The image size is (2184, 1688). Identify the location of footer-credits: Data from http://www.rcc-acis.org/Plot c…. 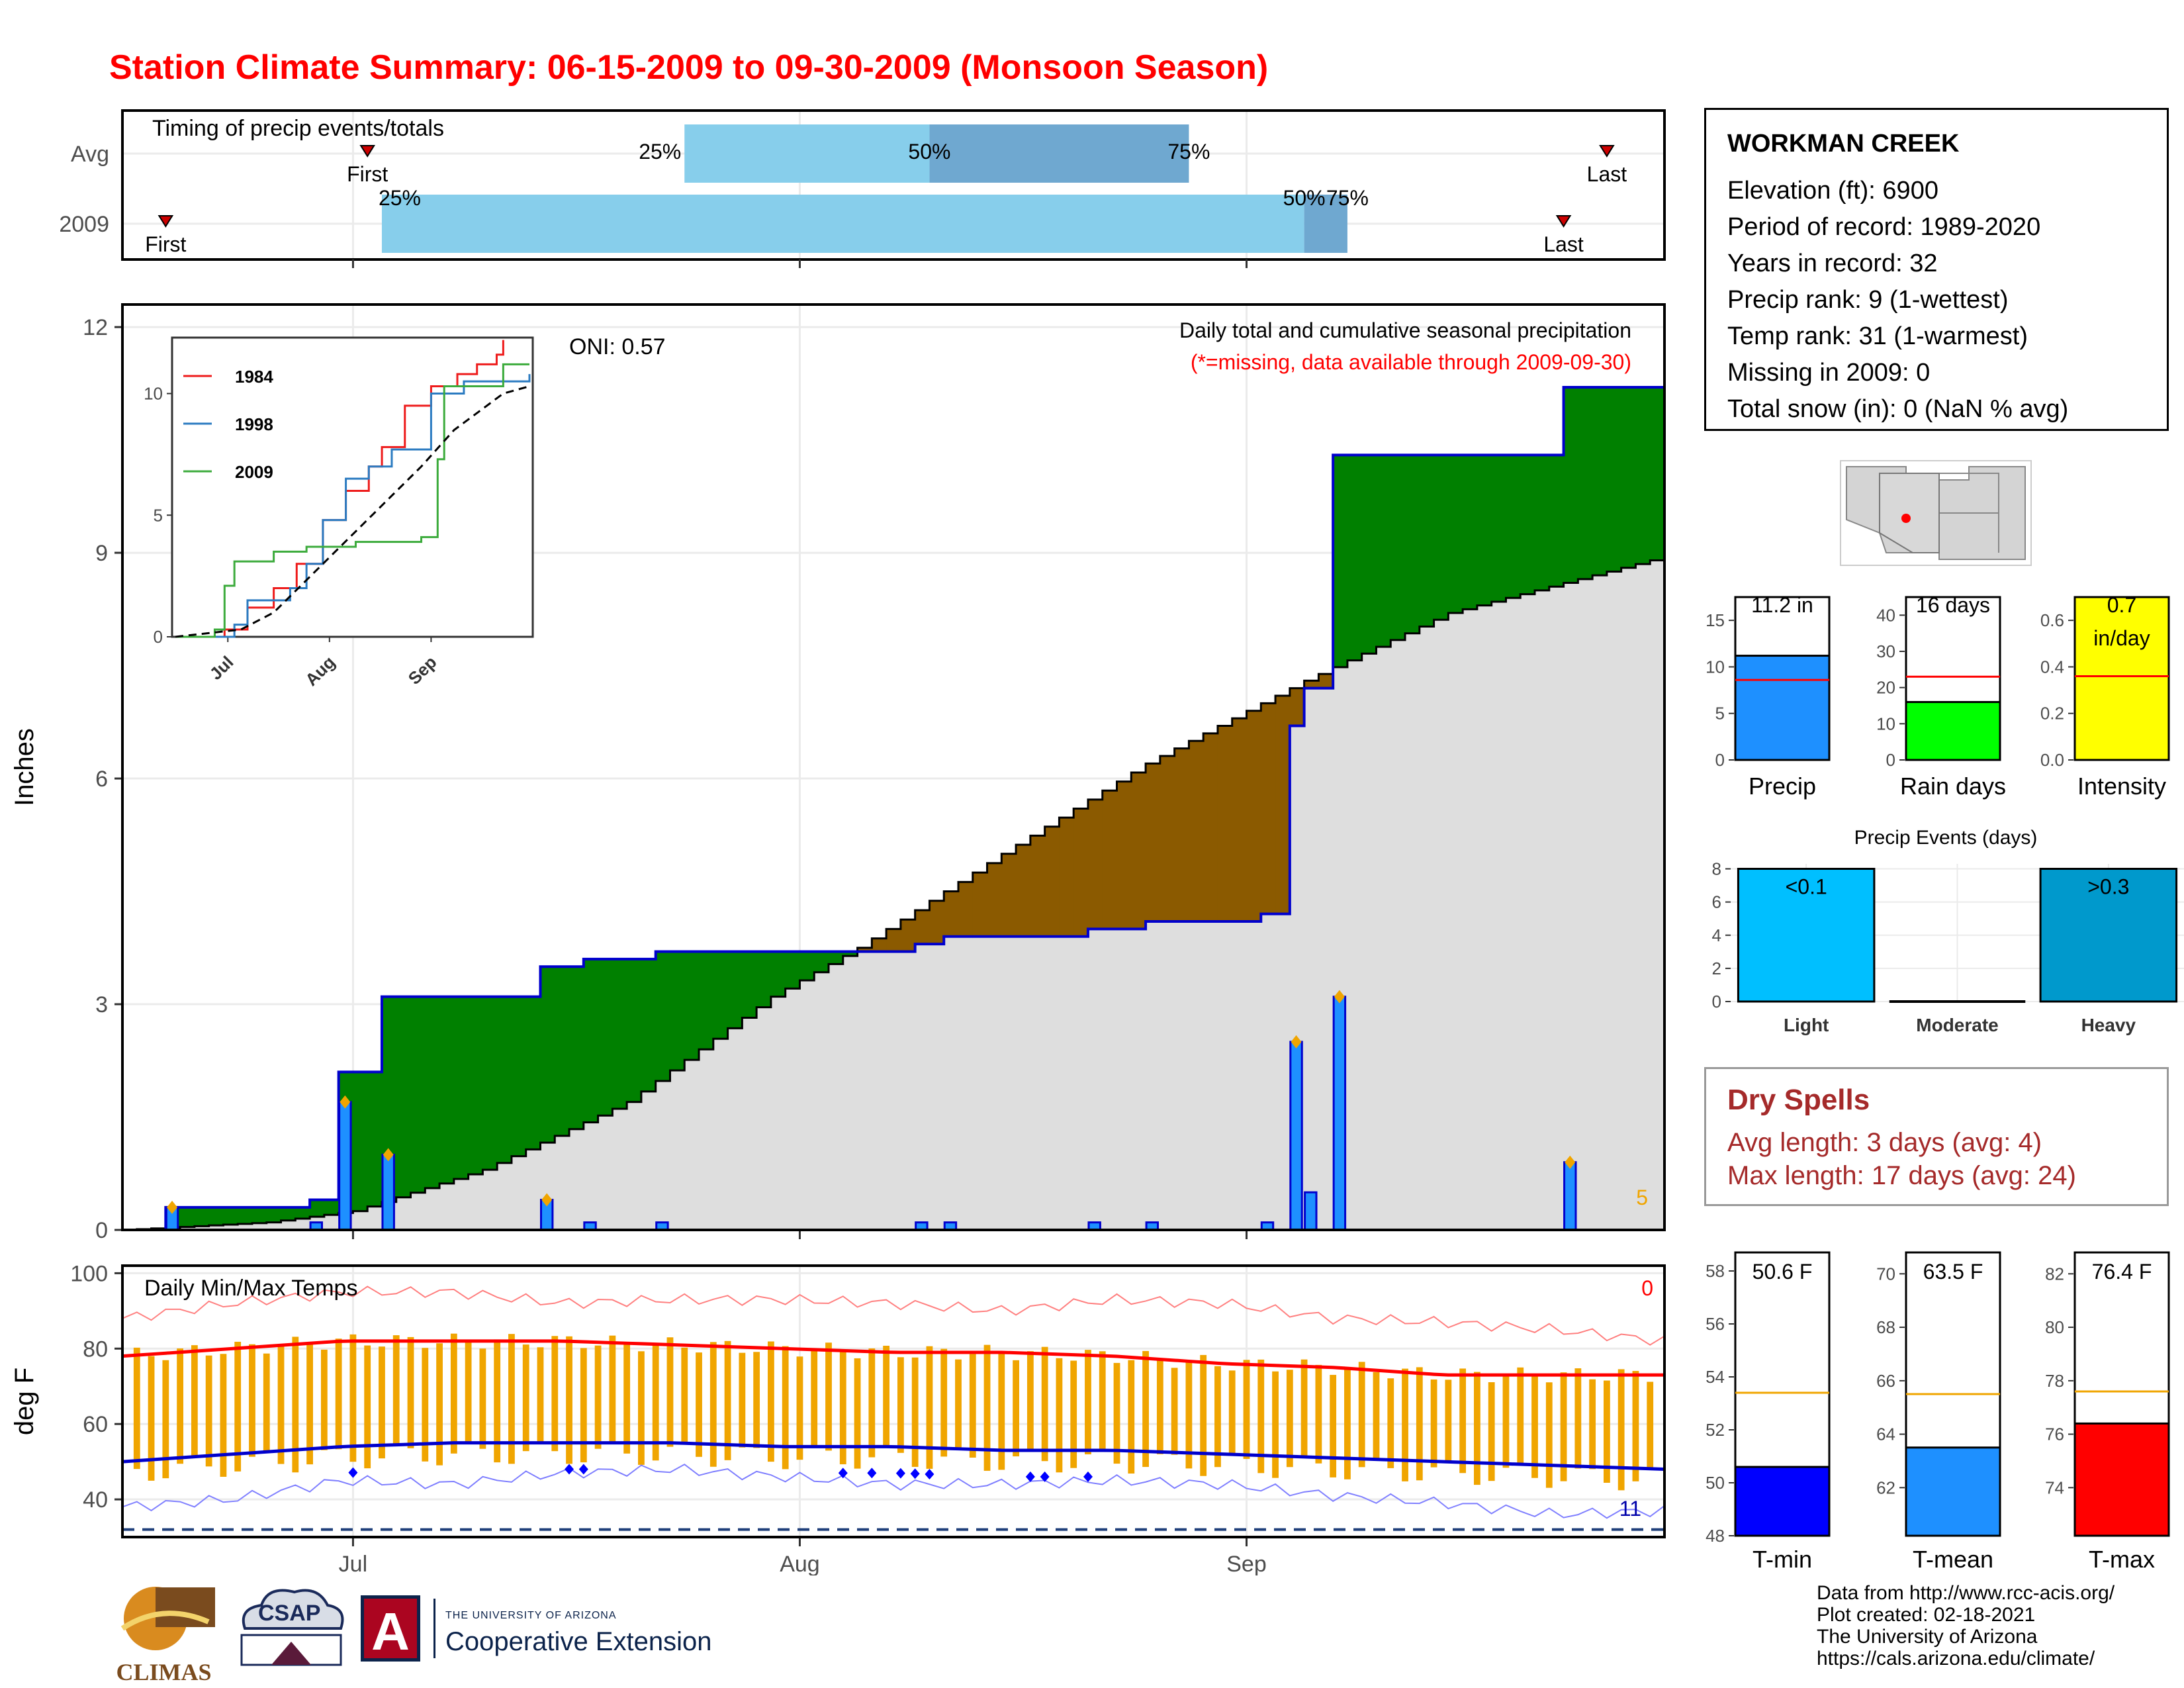
(1966, 1625).